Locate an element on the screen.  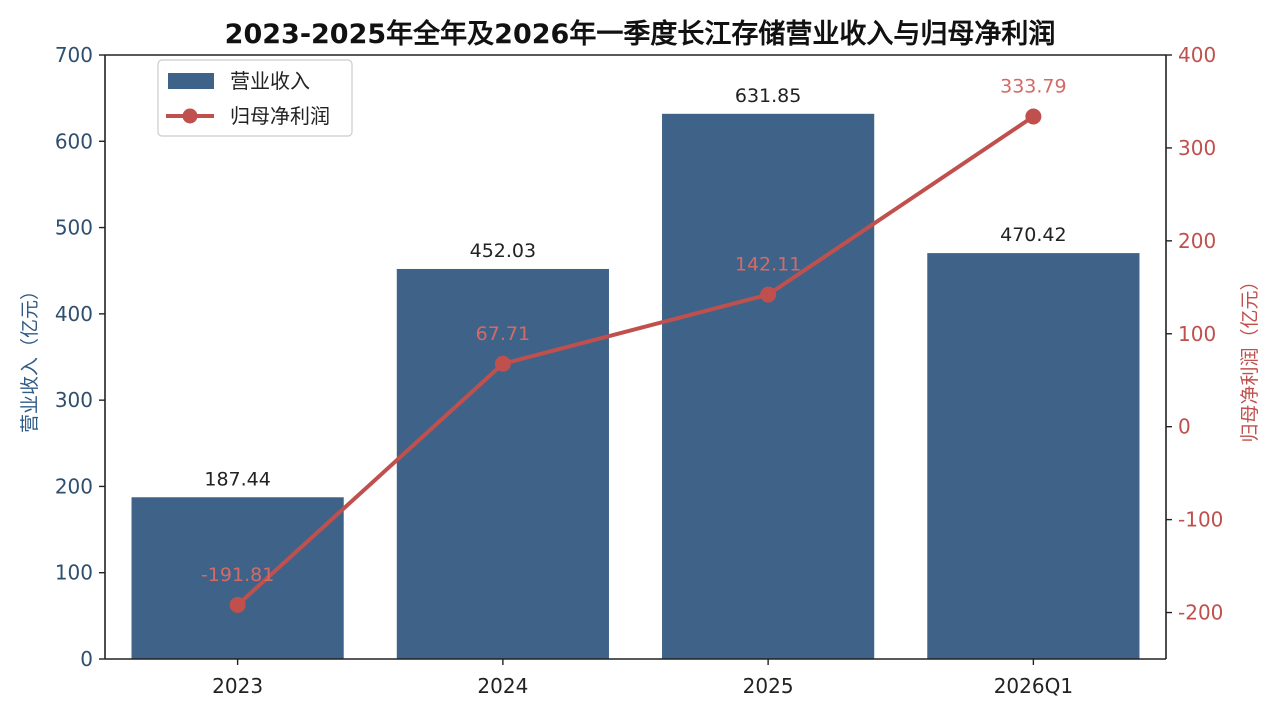
left-axis-title: 营业收入（亿元） is located at coordinates (30, 357).